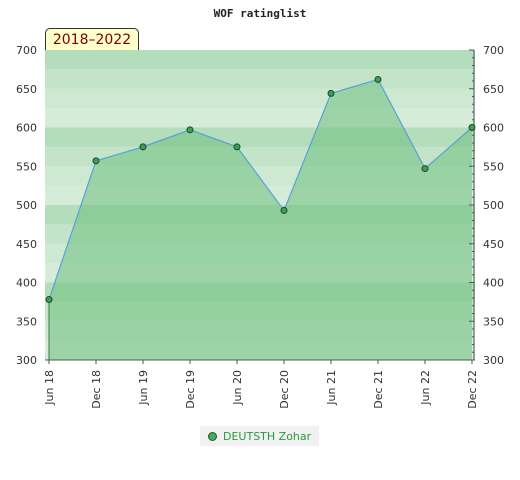 Image resolution: width=520 pixels, height=480 pixels. I want to click on x-tick-label: Dec 19, so click(190, 389).